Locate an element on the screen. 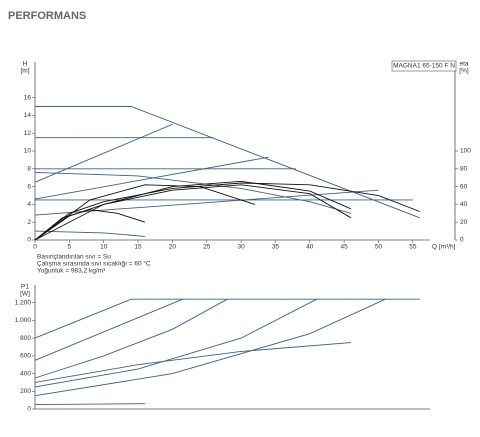 The width and height of the screenshot is (480, 437). x-tick-label: 55 is located at coordinates (413, 247).